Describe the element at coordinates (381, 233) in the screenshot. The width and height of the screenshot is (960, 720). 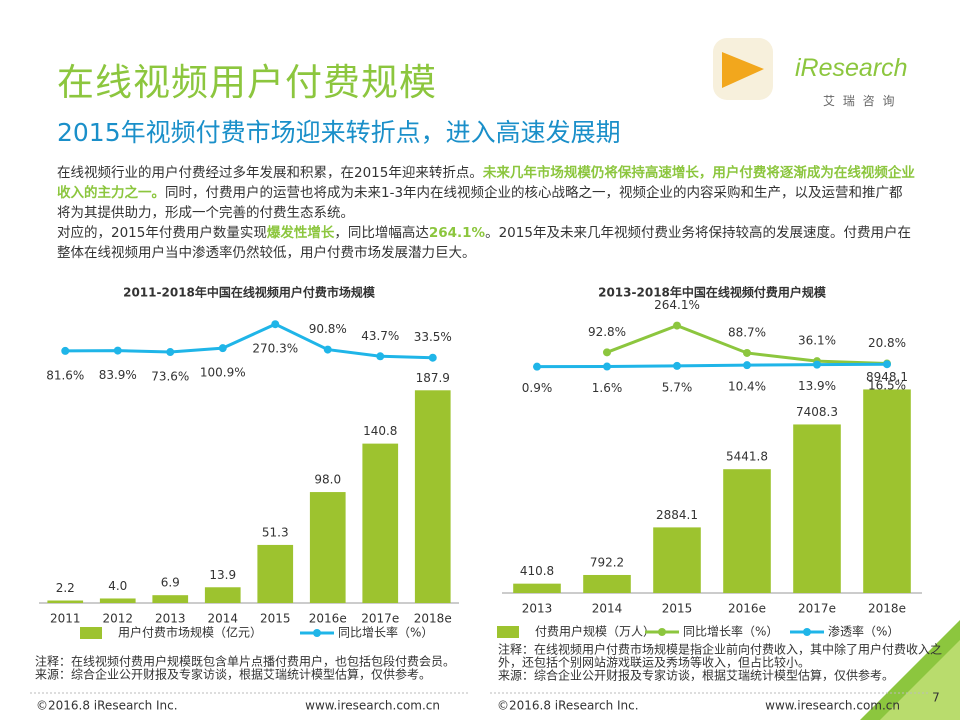
I see `text-run: ，同比增幅高达` at that location.